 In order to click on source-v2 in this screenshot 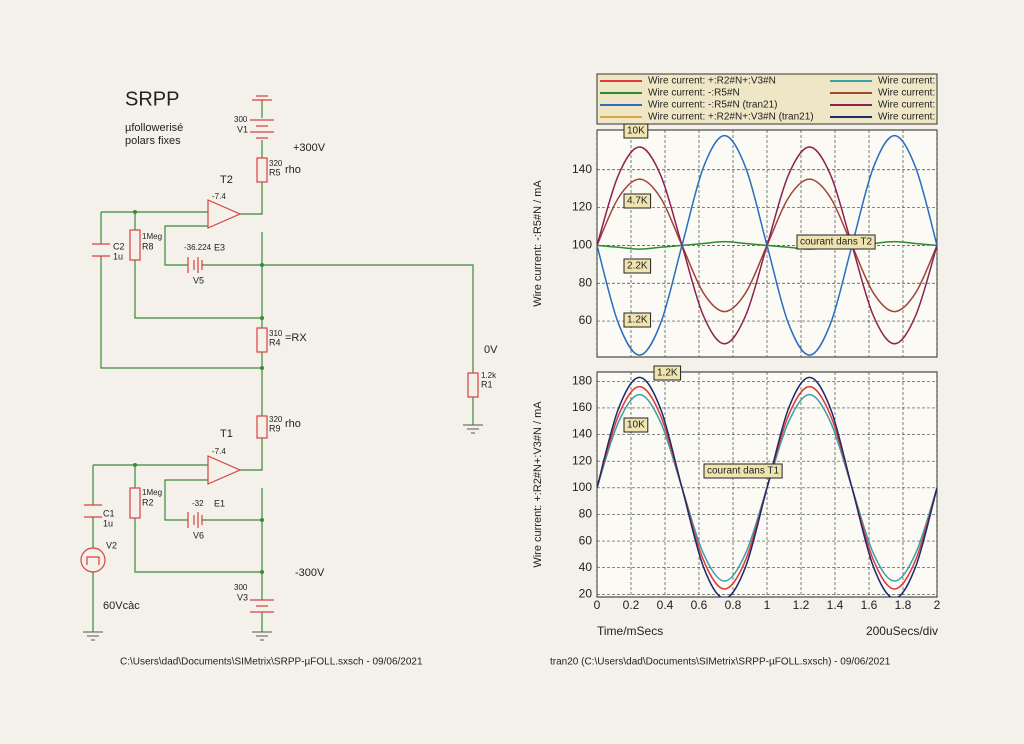, I will do `click(93, 560)`.